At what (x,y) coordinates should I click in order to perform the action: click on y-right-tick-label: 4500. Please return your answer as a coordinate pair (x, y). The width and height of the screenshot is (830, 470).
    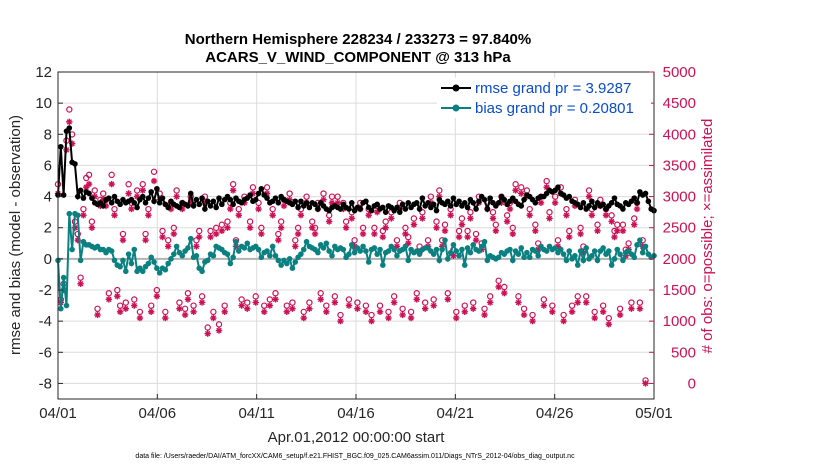
    Looking at the image, I should click on (679, 103).